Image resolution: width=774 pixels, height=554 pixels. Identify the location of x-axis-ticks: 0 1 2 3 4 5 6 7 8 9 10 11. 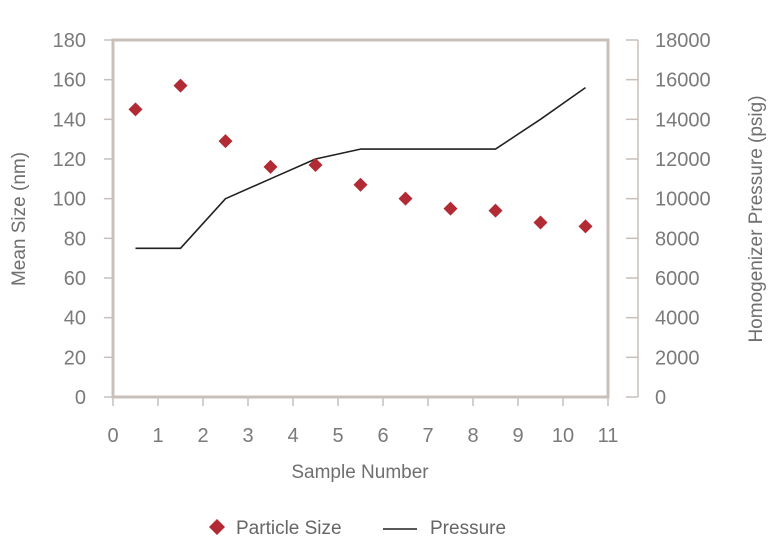
(362, 422).